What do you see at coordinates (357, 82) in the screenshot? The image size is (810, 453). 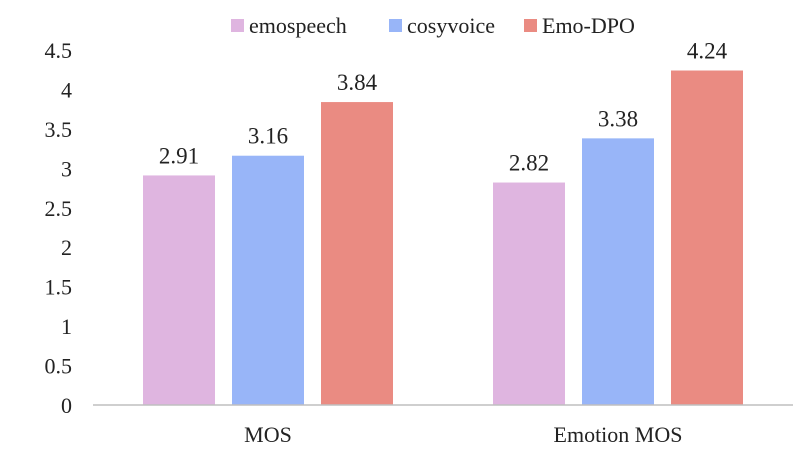 I see `data-label-emo-dpo-mos: 3.84` at bounding box center [357, 82].